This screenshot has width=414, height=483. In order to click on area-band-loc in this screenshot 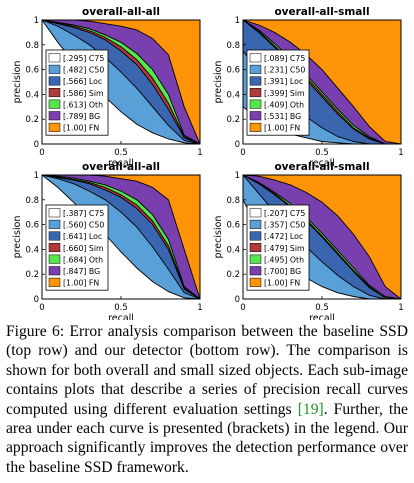, I will do `click(121, 82)`.